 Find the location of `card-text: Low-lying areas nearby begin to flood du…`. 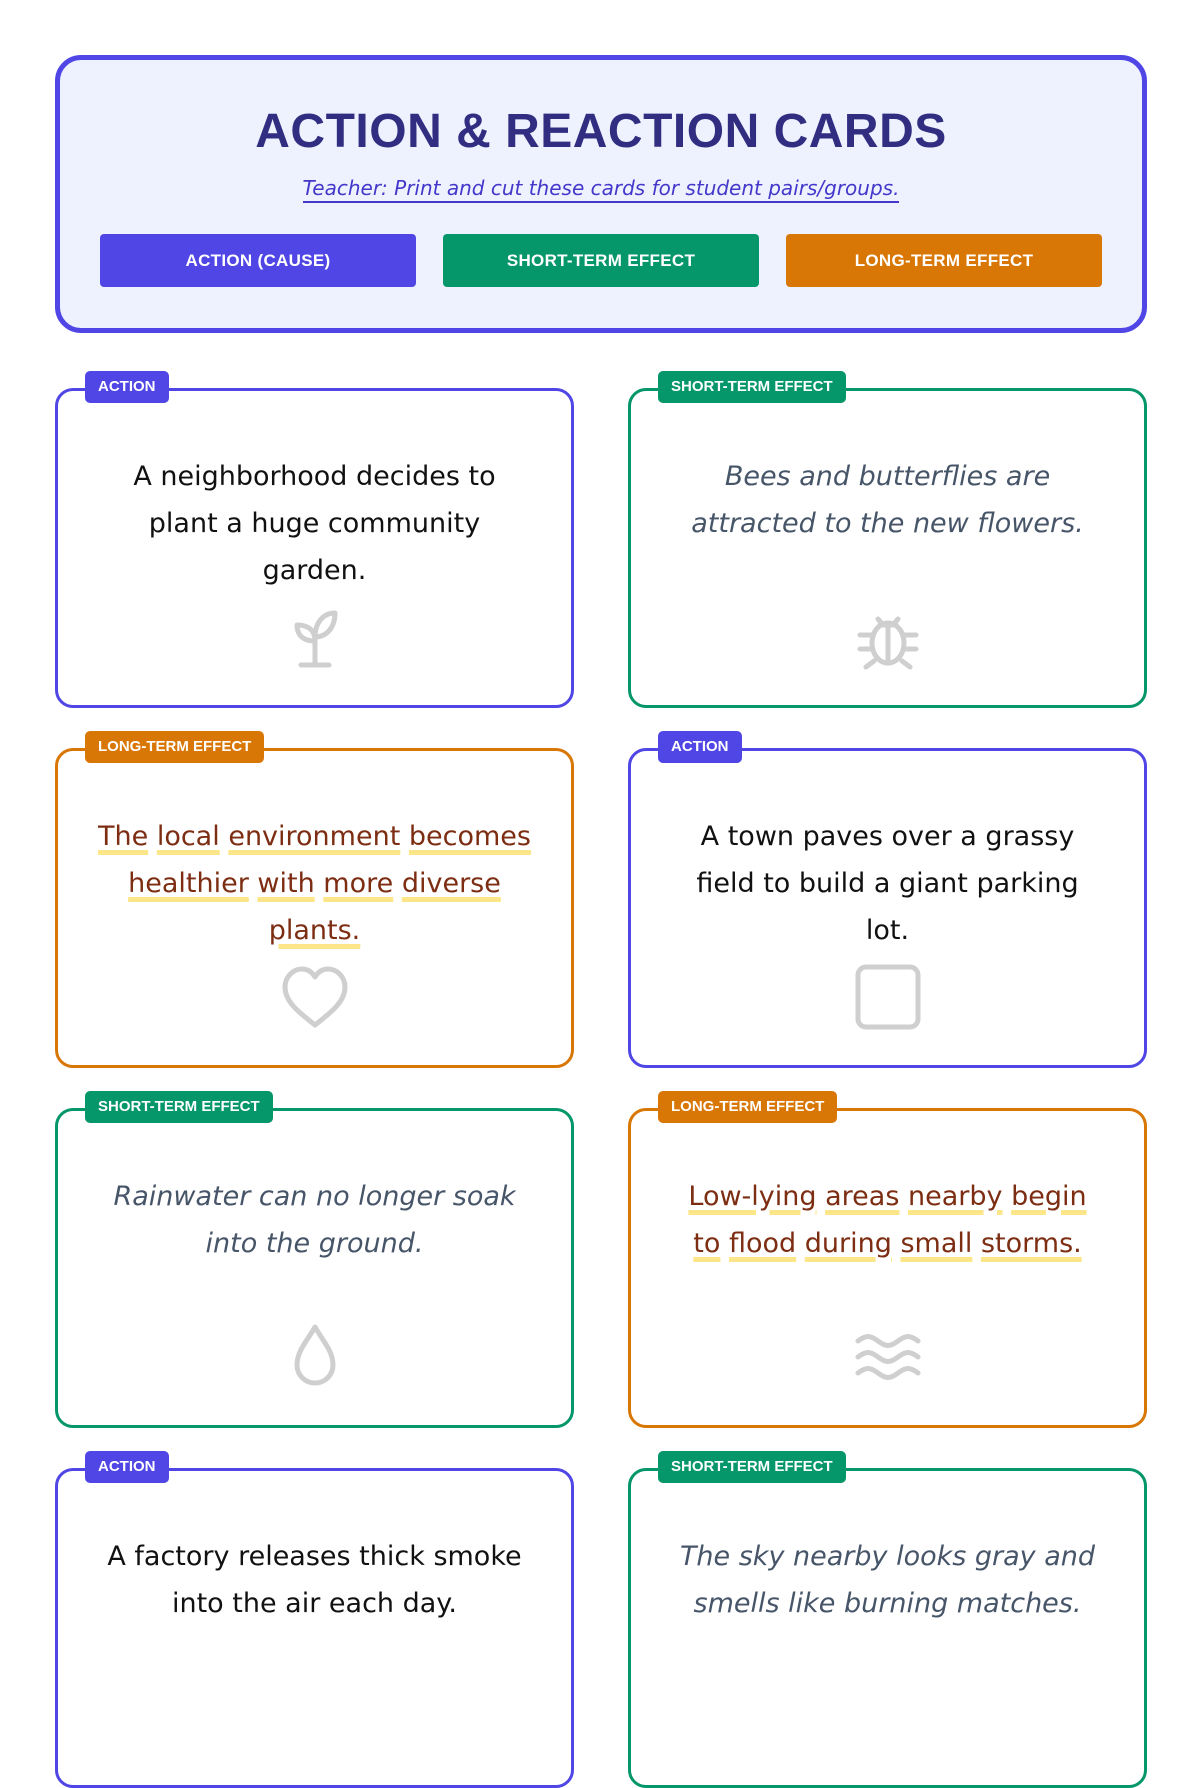

card-text: Low-lying areas nearby begin to flood du… is located at coordinates (887, 1220).